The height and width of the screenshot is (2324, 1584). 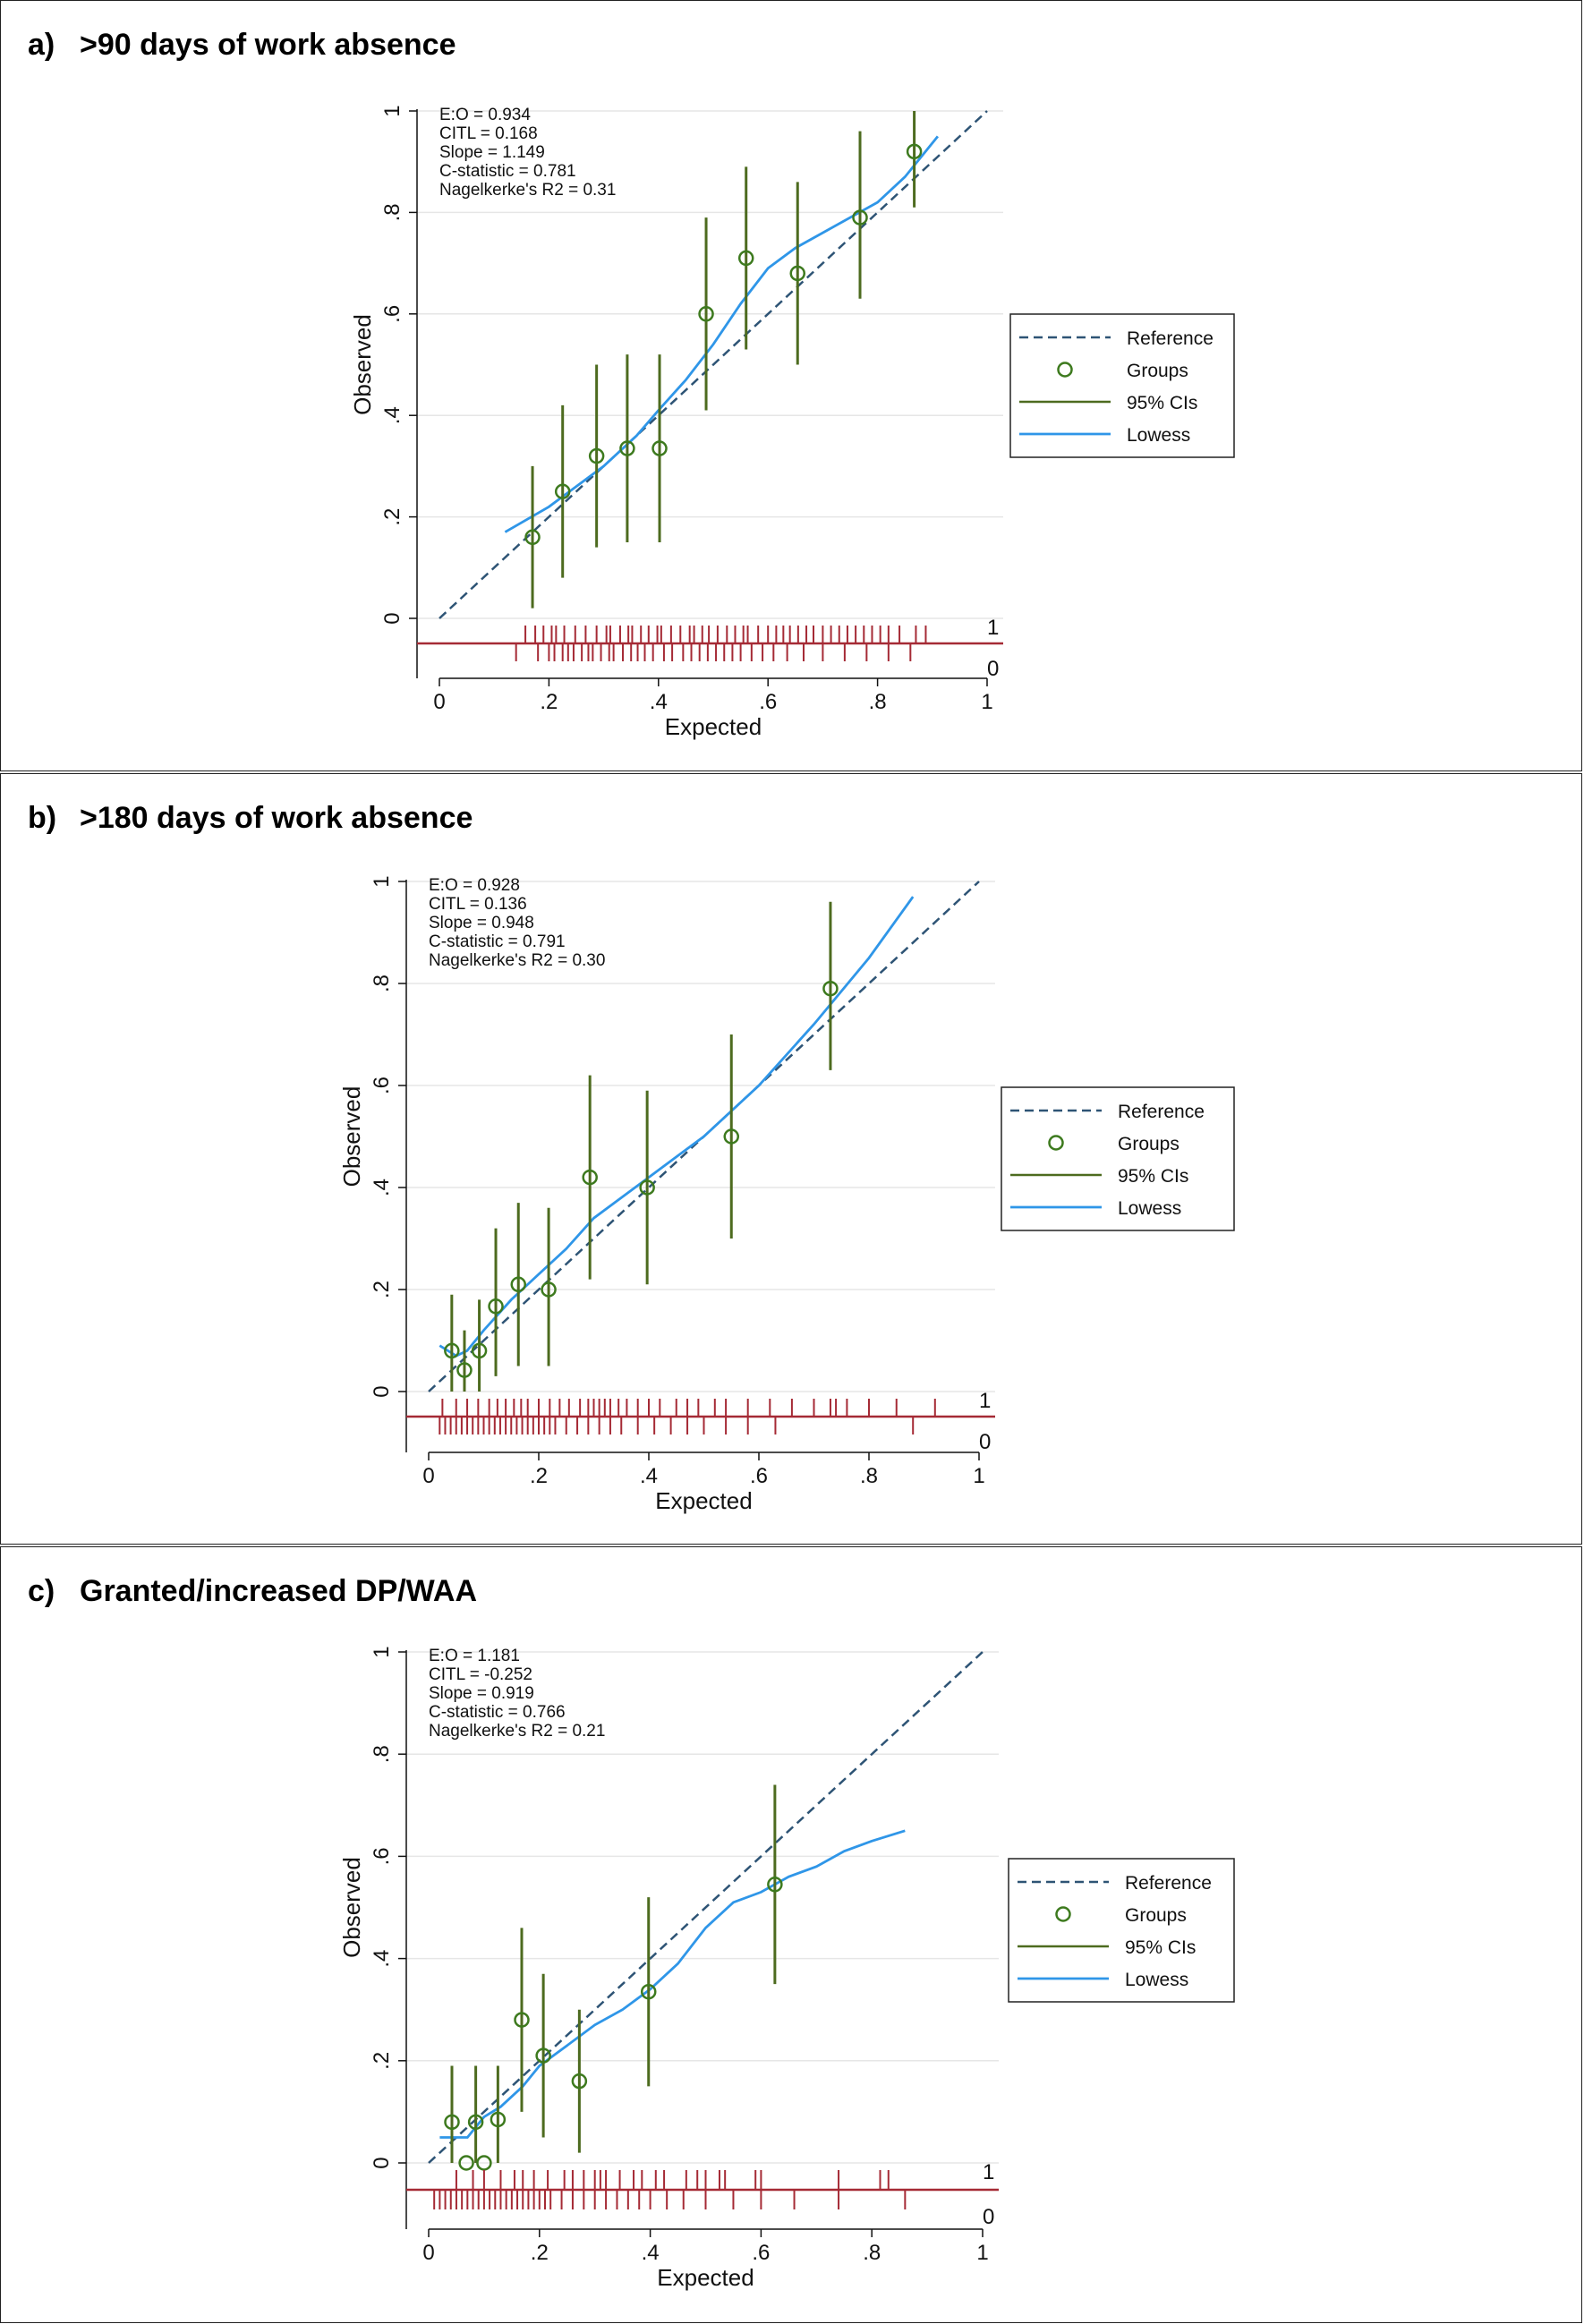 What do you see at coordinates (497, 941) in the screenshot?
I see `stats-line: C-statistic = 0.791` at bounding box center [497, 941].